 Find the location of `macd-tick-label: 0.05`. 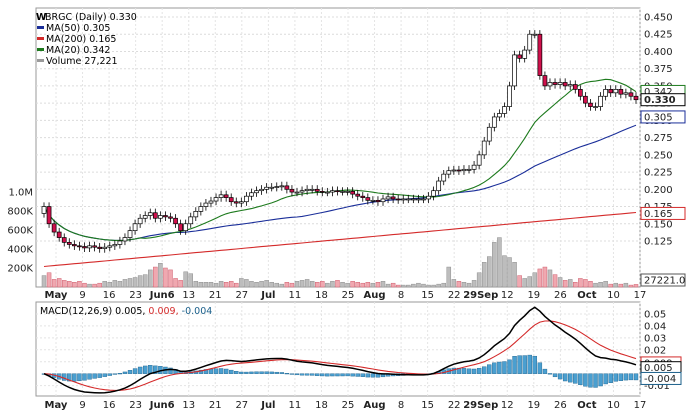

macd-tick-label: 0.05 is located at coordinates (655, 314).